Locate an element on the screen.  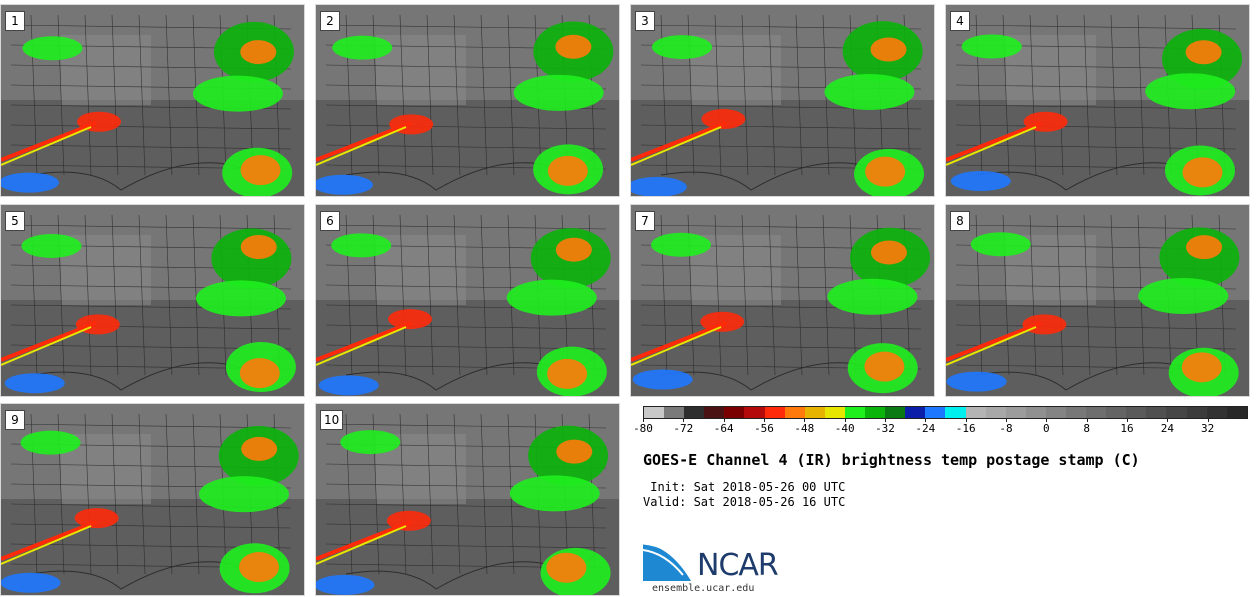
postage-stamp-panel: 2 is located at coordinates (467, 100).